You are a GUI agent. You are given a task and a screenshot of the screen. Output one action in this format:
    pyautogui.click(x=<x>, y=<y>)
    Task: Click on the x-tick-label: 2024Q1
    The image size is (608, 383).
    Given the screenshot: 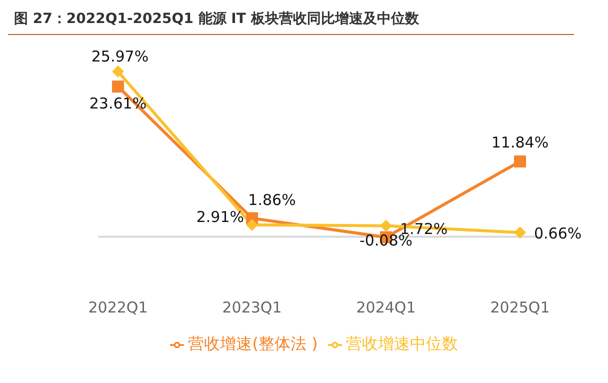 What is the action you would take?
    pyautogui.click(x=386, y=307)
    